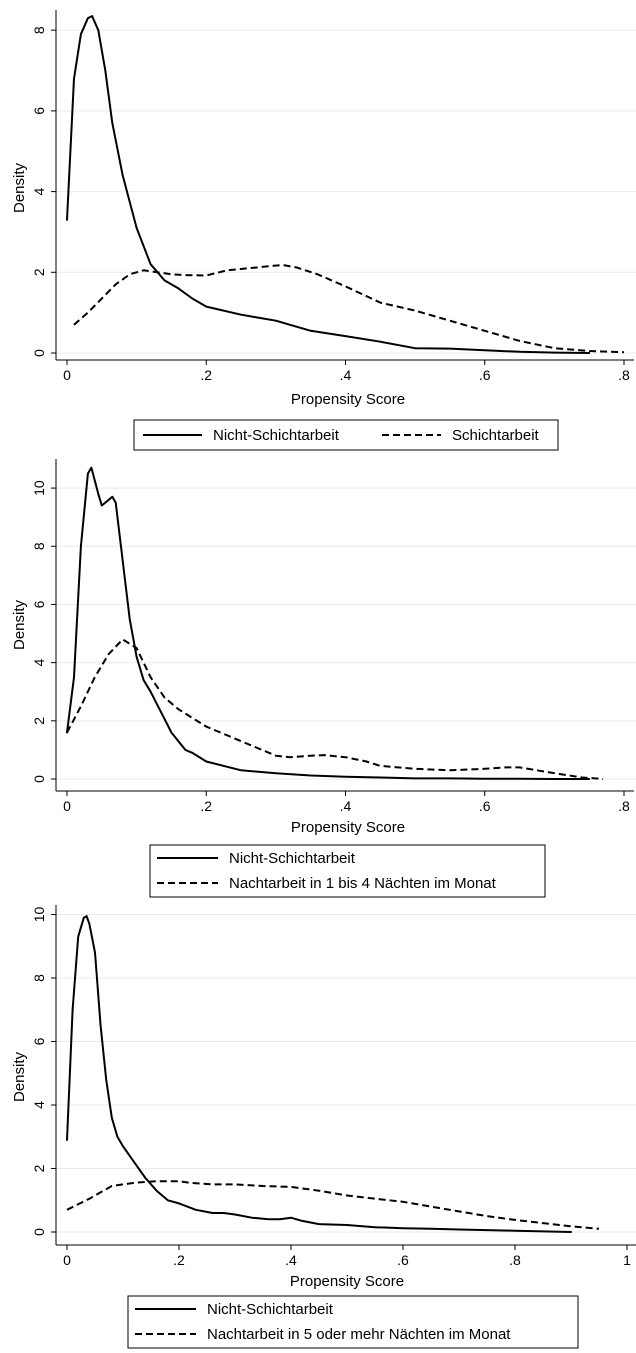 This screenshot has width=636, height=1353. I want to click on legend-item-2: Schichtarbeit, so click(496, 435).